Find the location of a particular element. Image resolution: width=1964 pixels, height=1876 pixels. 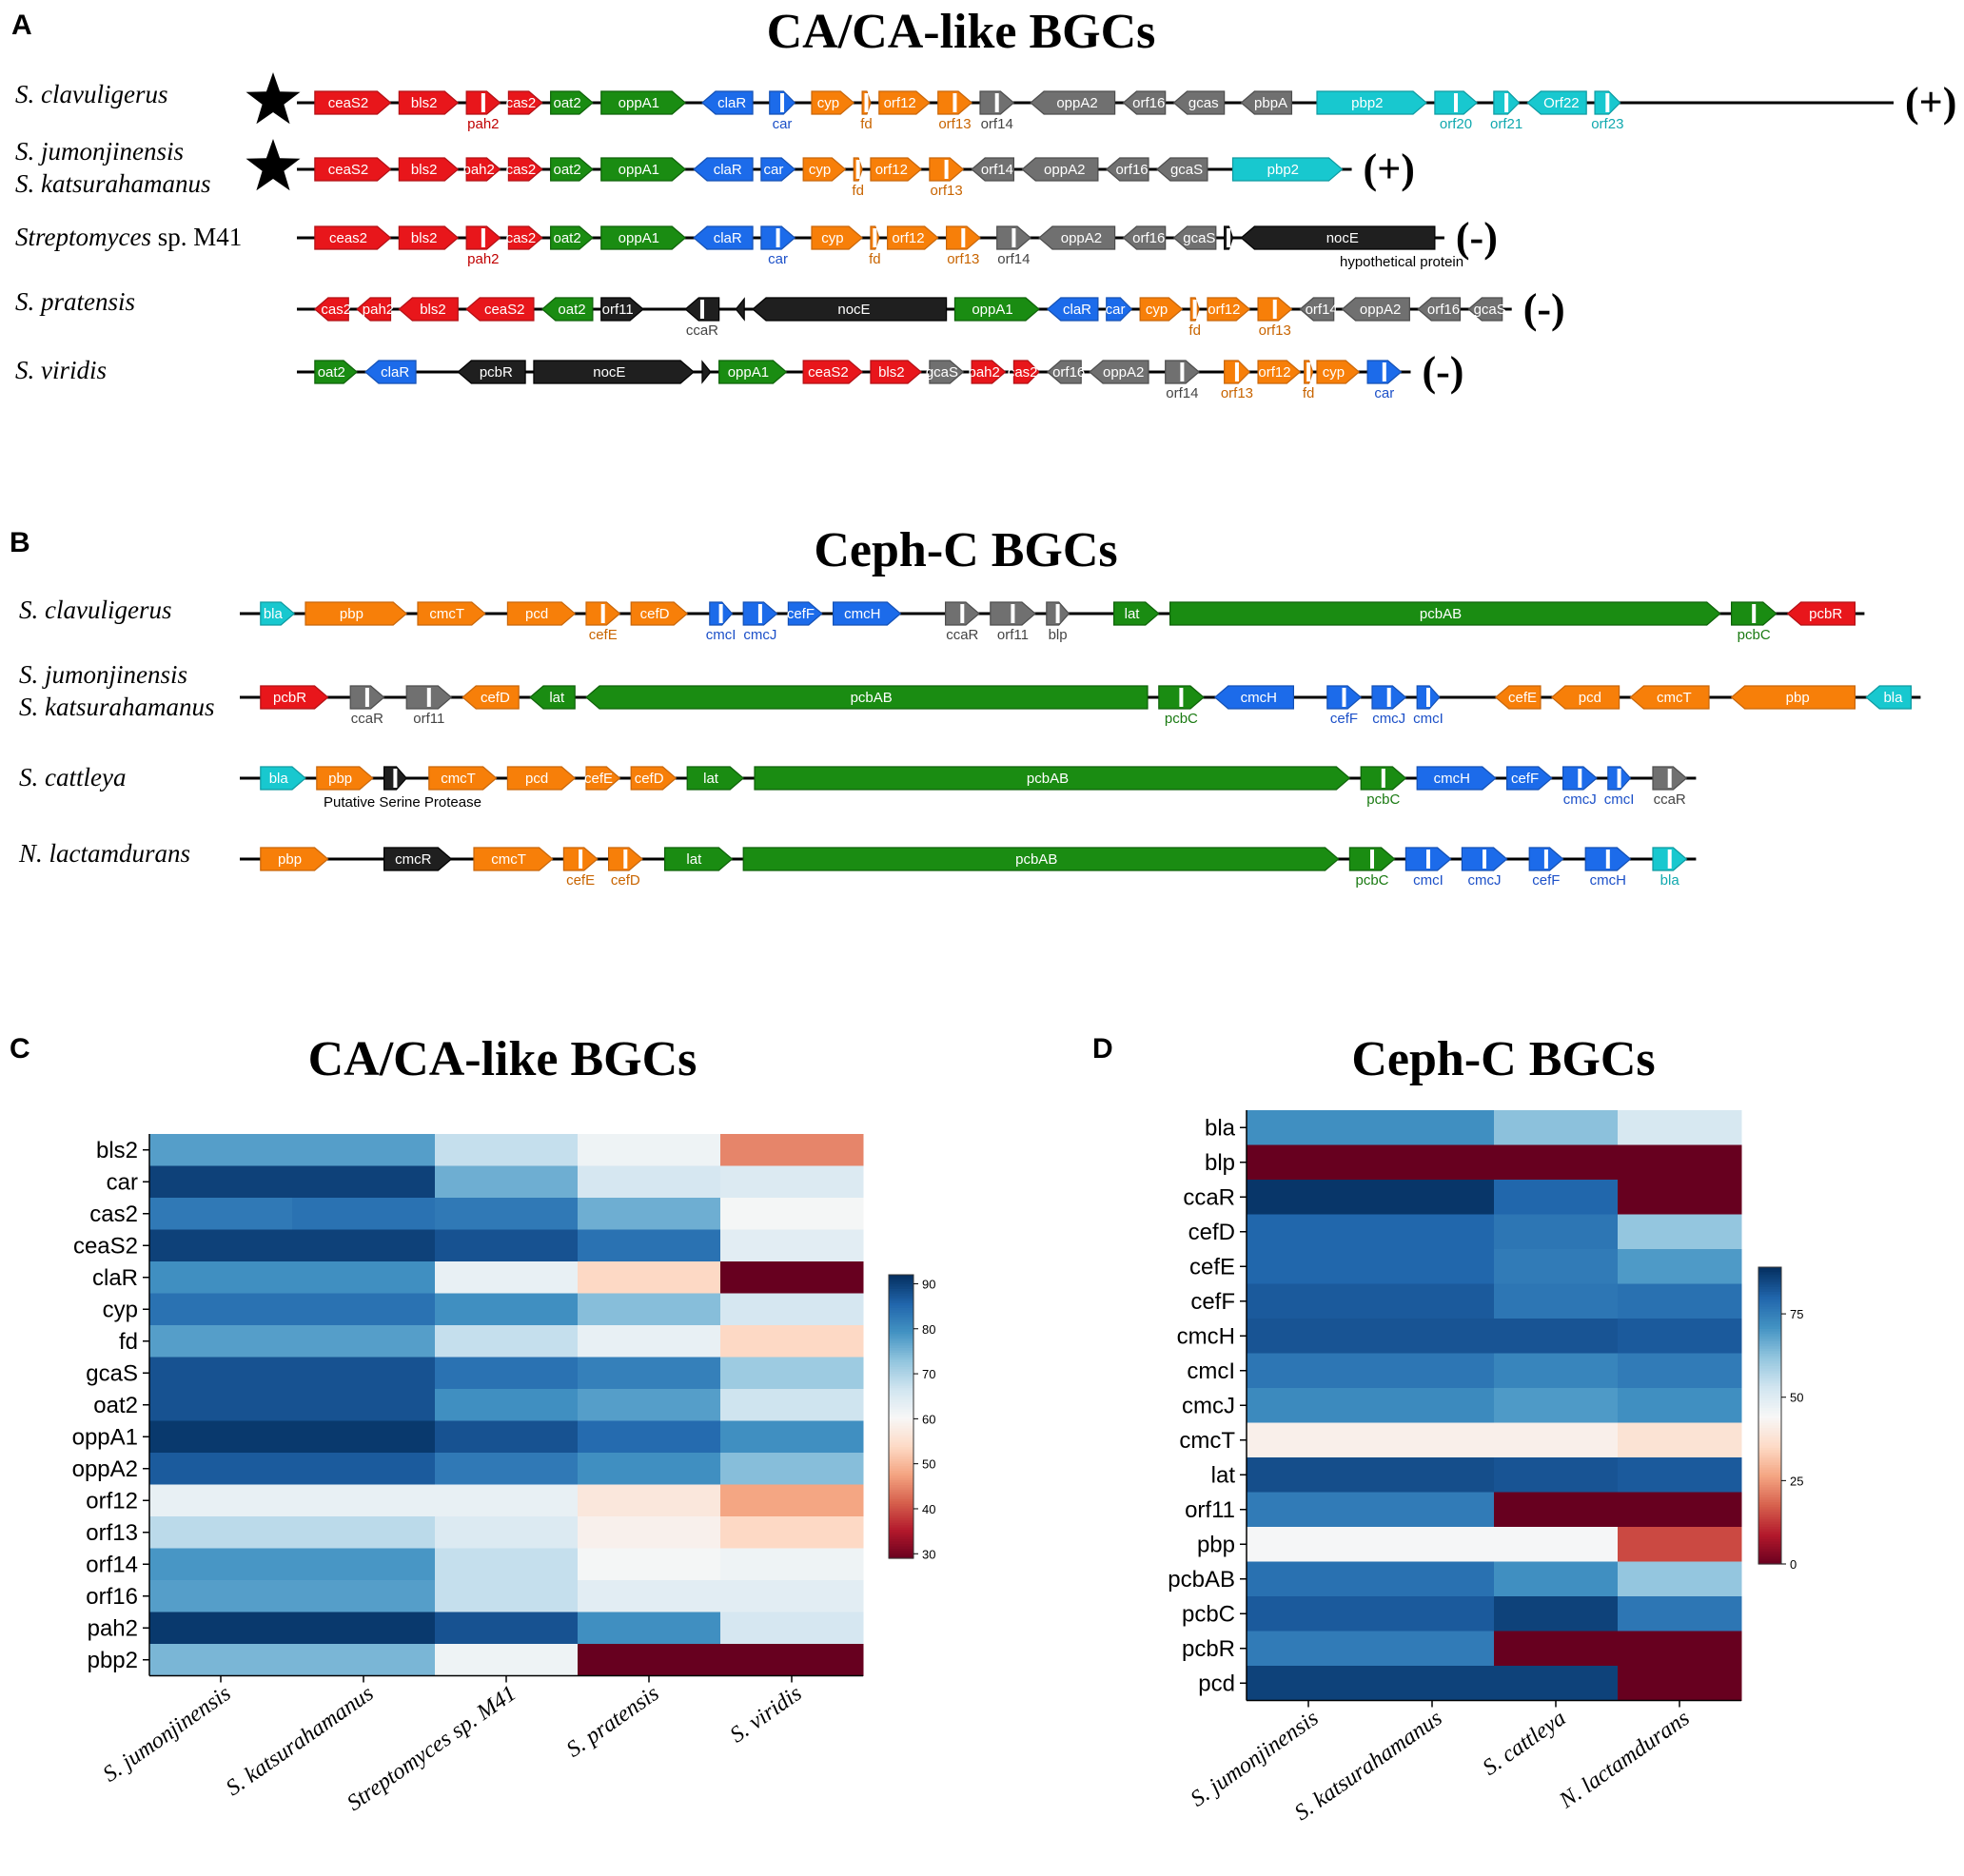

gene-label-pcbr: pcbR is located at coordinates (496, 372).